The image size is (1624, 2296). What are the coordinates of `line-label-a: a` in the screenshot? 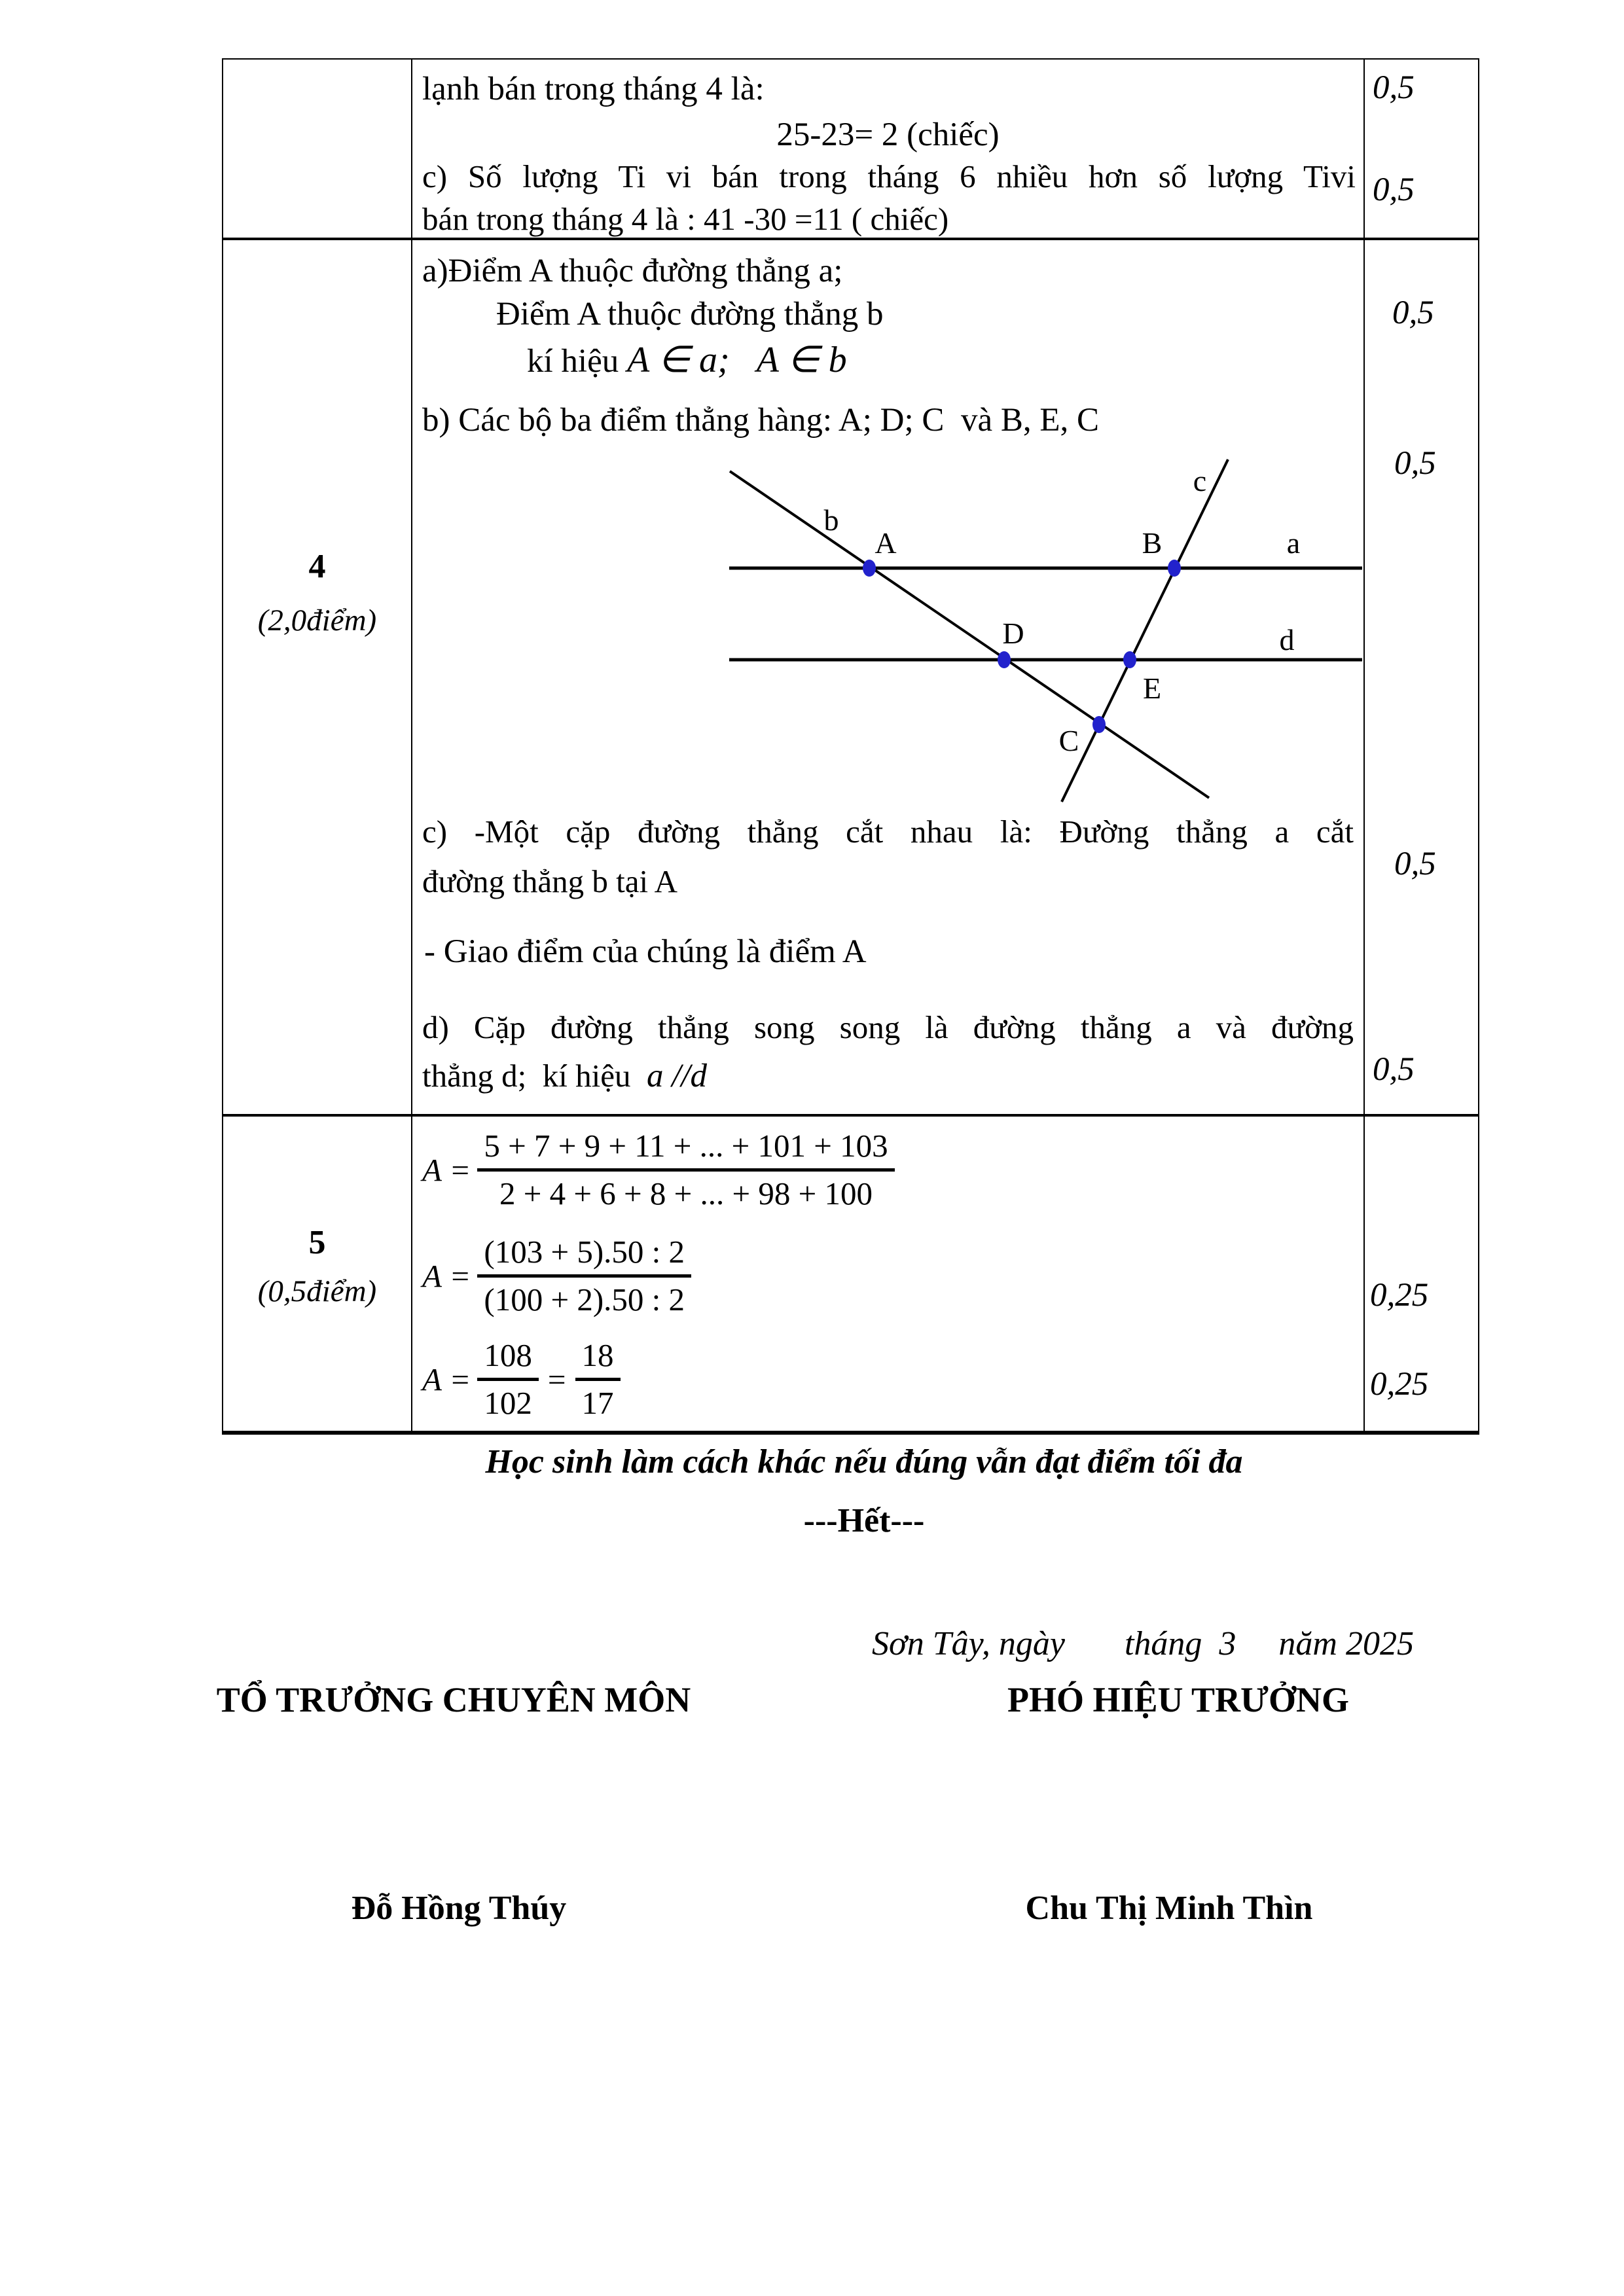 It's located at (1293, 543).